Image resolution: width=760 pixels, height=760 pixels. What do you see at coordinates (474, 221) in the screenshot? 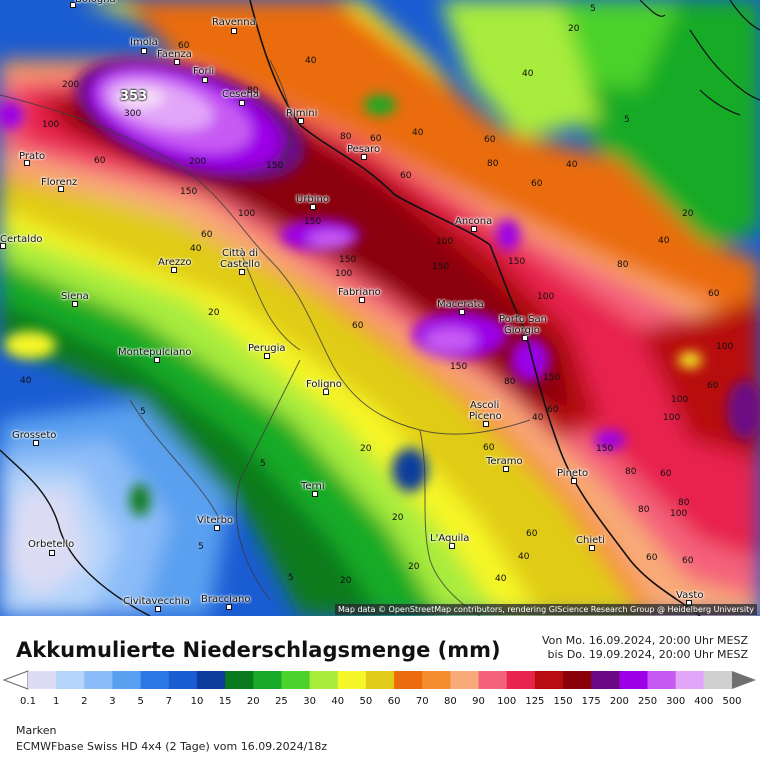
I see `city-label: Ancona` at bounding box center [474, 221].